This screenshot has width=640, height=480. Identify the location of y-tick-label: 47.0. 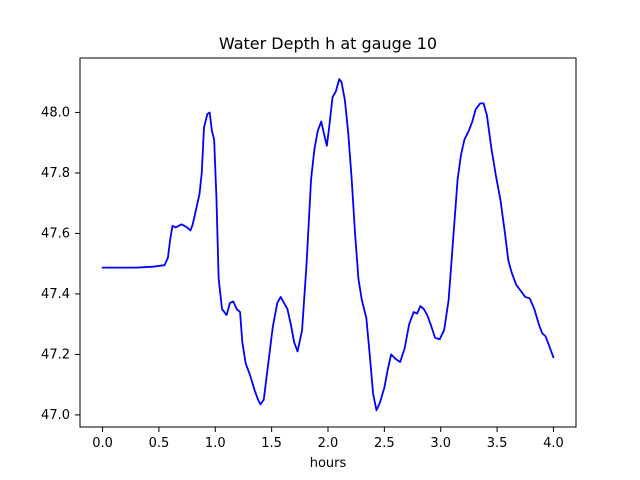
(55, 415).